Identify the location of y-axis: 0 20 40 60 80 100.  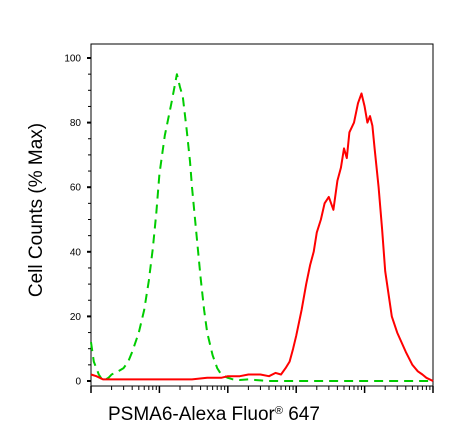
(77, 221).